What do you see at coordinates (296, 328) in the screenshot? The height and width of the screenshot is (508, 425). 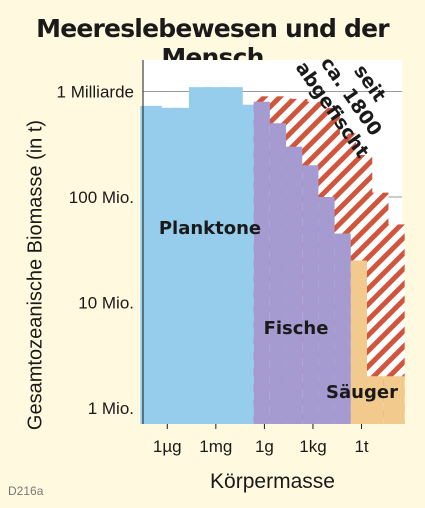 I see `region-label-fish: Fische` at bounding box center [296, 328].